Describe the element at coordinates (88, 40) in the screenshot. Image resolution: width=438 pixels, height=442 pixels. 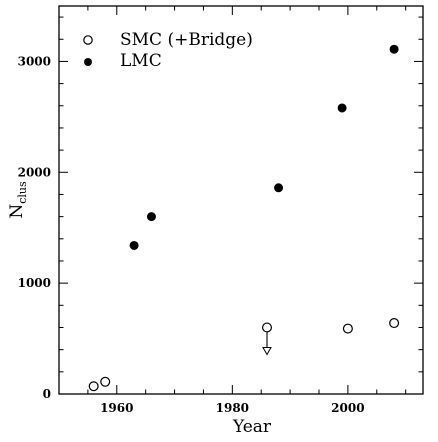
I see `legend-marker-smc` at that location.